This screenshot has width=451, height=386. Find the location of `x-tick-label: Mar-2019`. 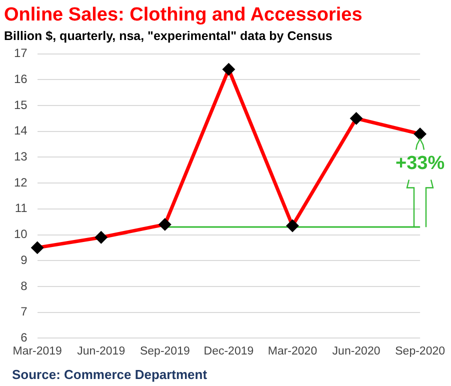

x-tick-label: Mar-2019 is located at coordinates (37, 351).